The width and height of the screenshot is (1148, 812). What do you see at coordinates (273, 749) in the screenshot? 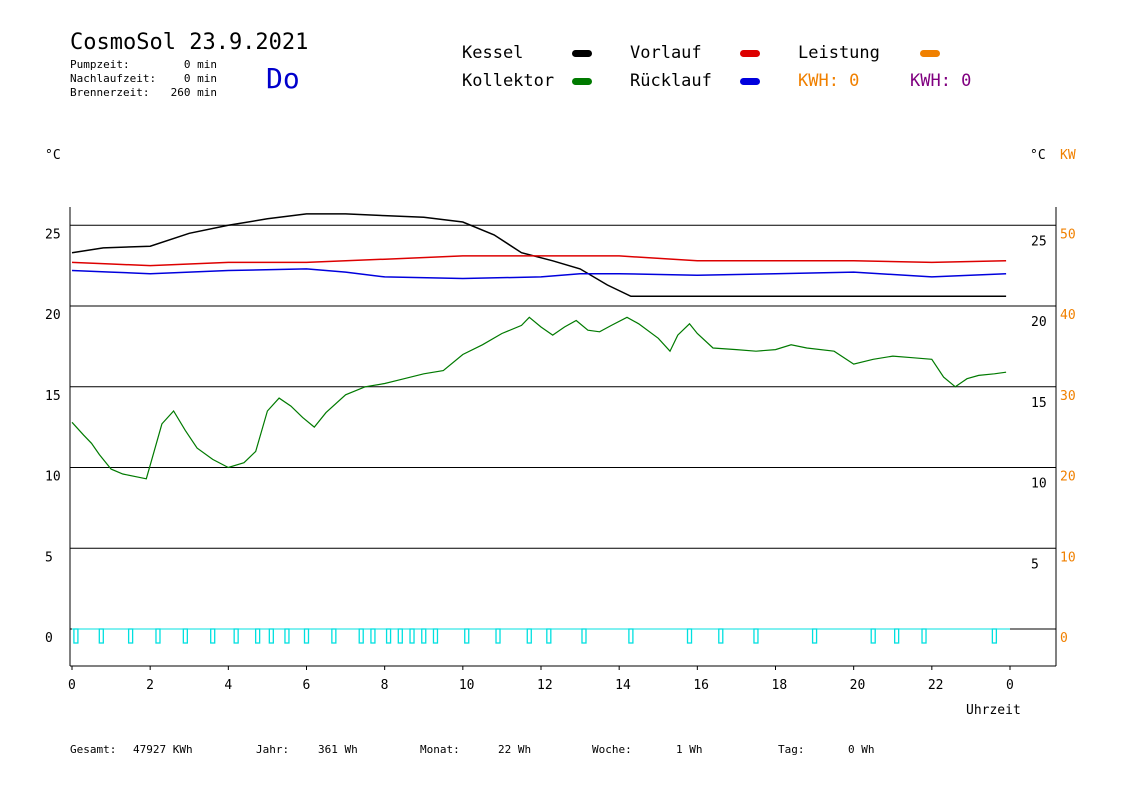
I see `footer-jahr-label: Jahr:` at bounding box center [273, 749].